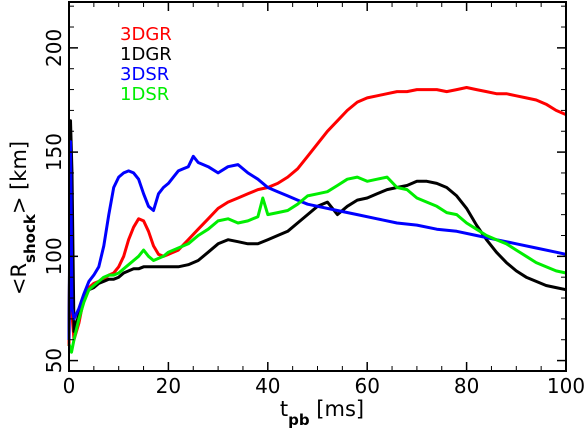 The width and height of the screenshot is (588, 436). Describe the element at coordinates (267, 386) in the screenshot. I see `x-tick-label: 40` at that location.